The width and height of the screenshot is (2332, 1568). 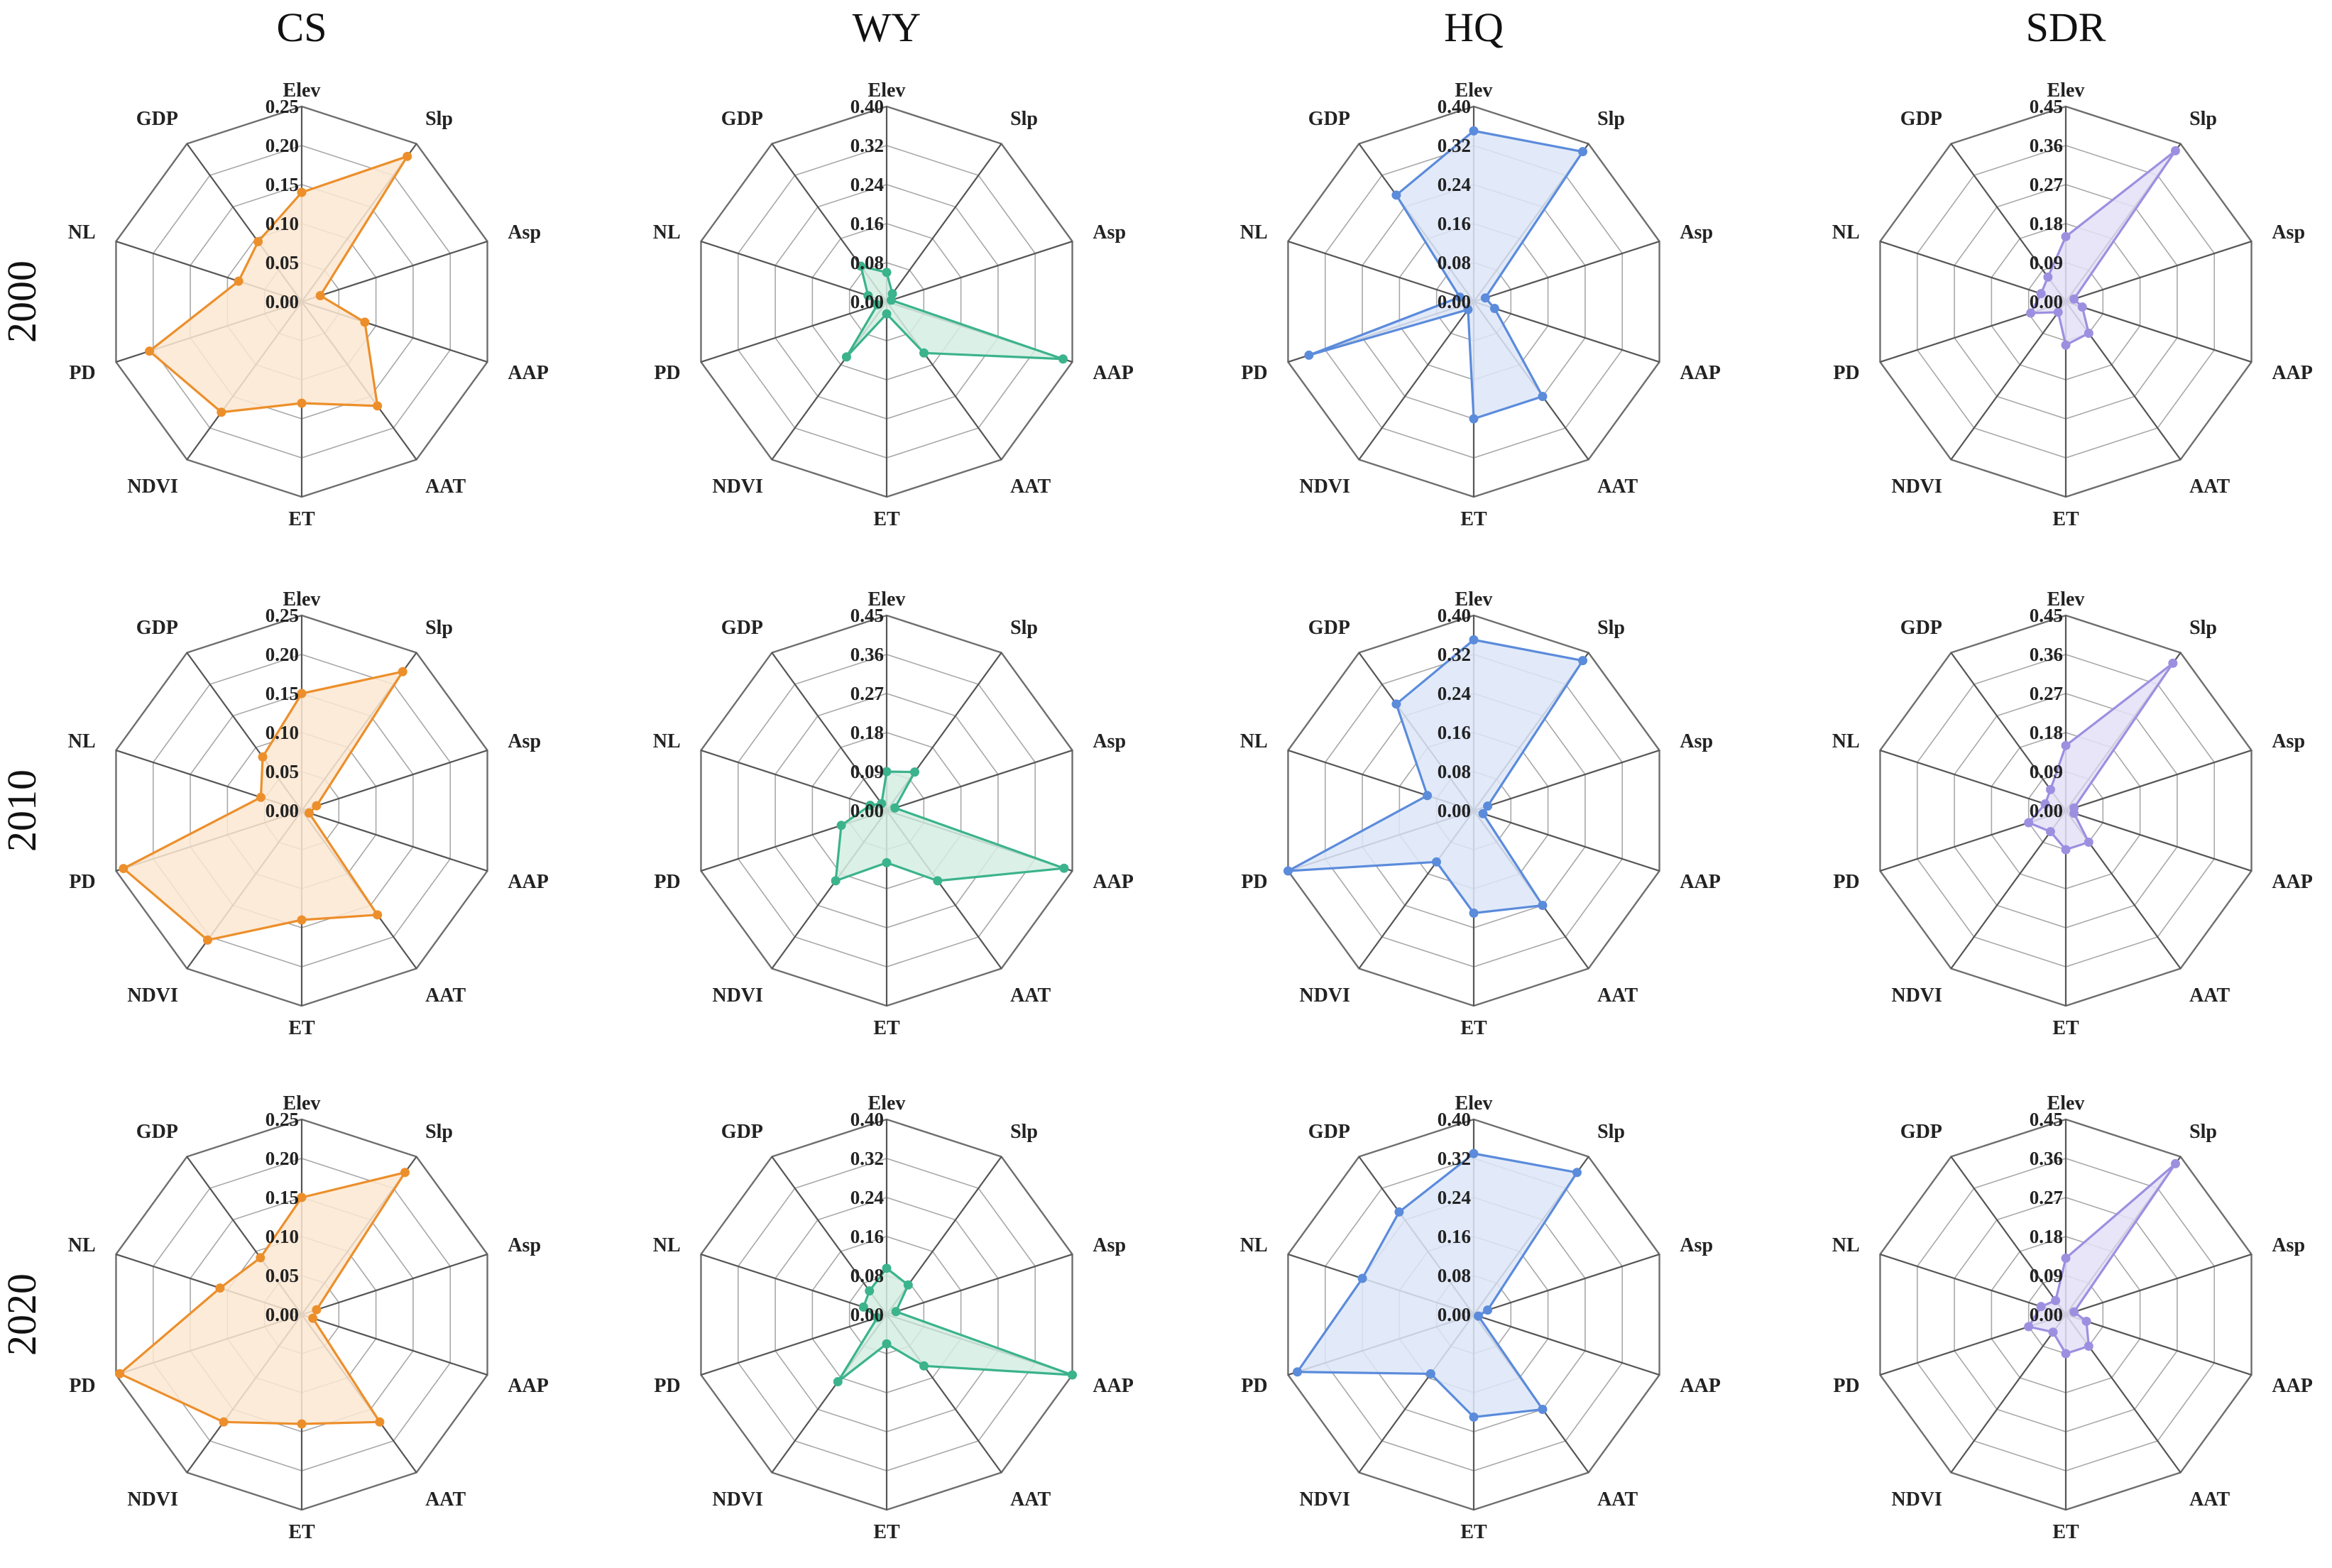 I want to click on data-point-slp: Slp: 0.075, so click(x=908, y=1285).